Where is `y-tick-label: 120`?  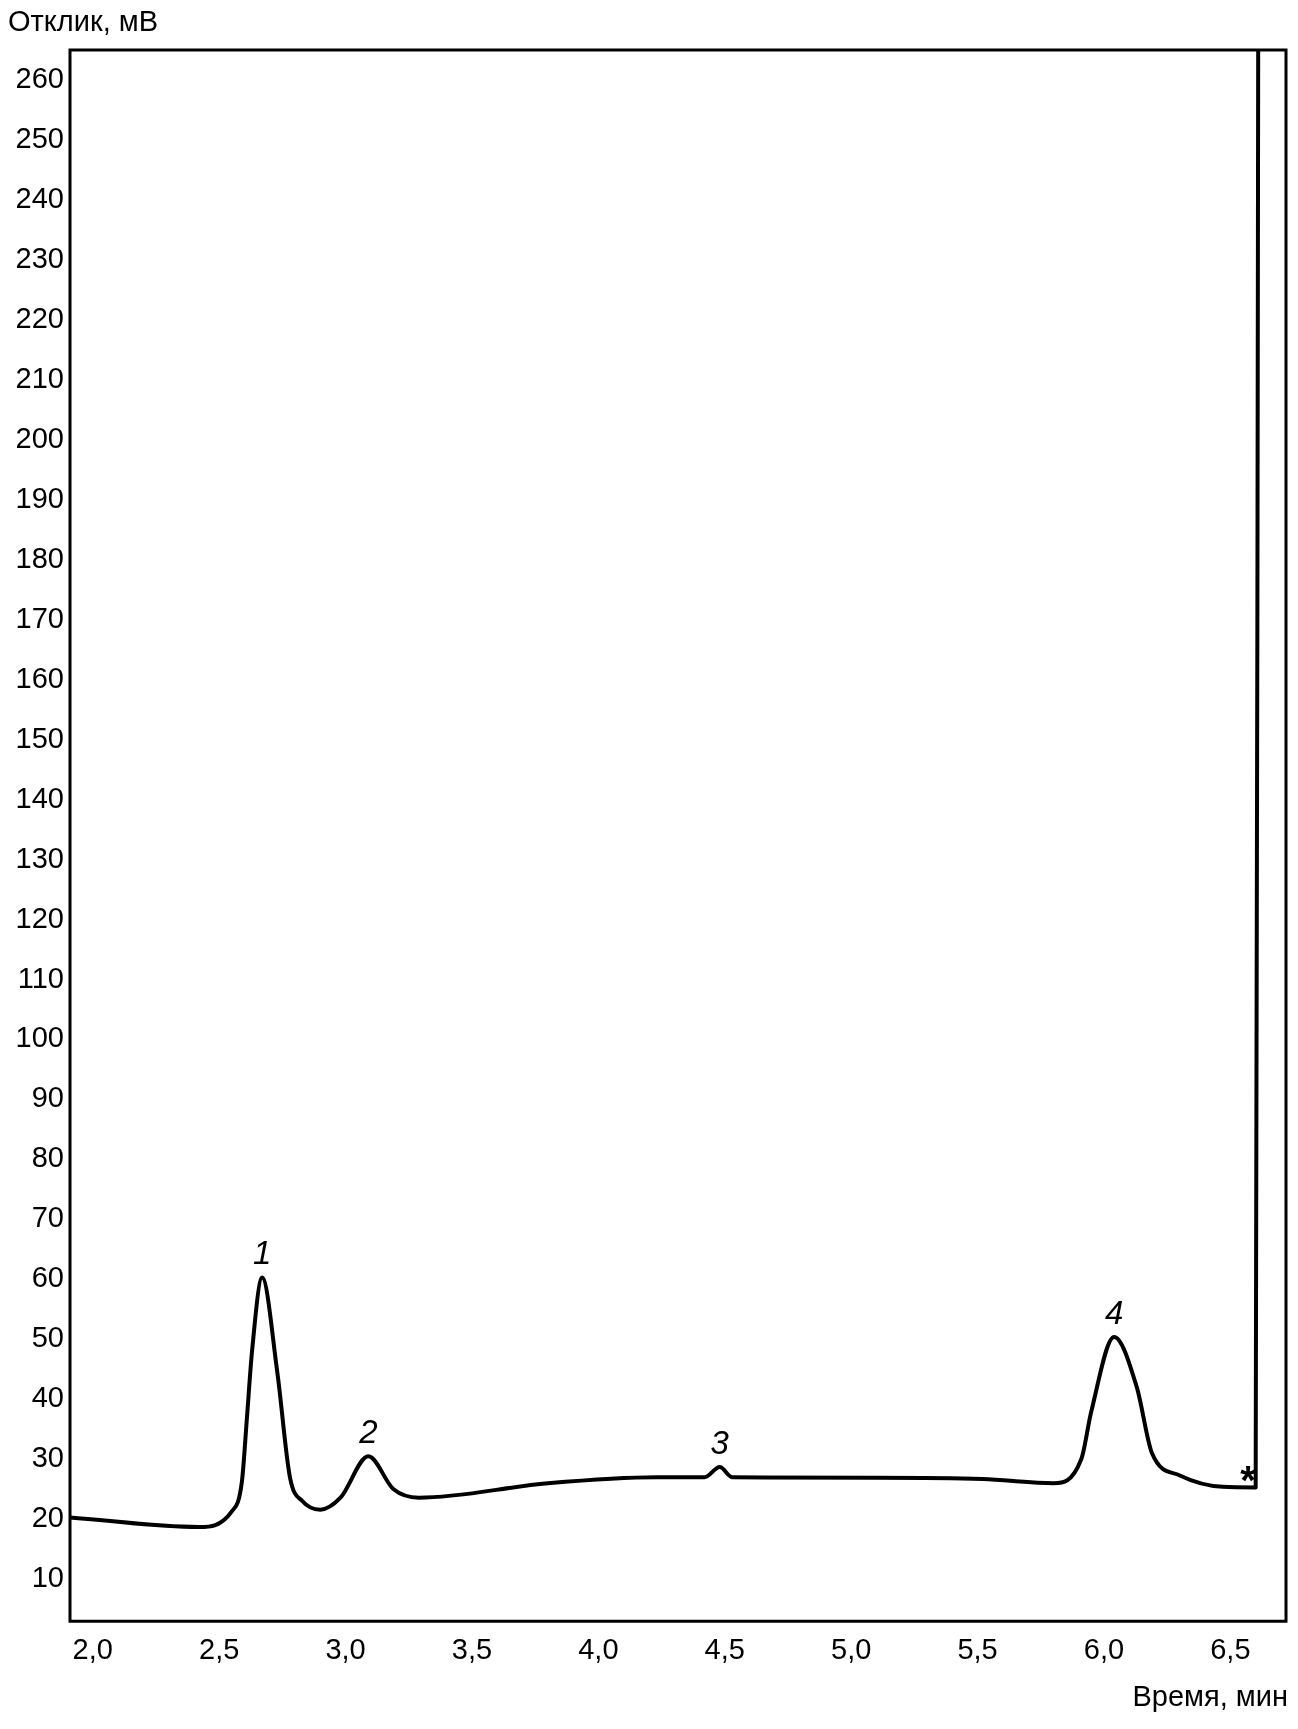
y-tick-label: 120 is located at coordinates (39, 917).